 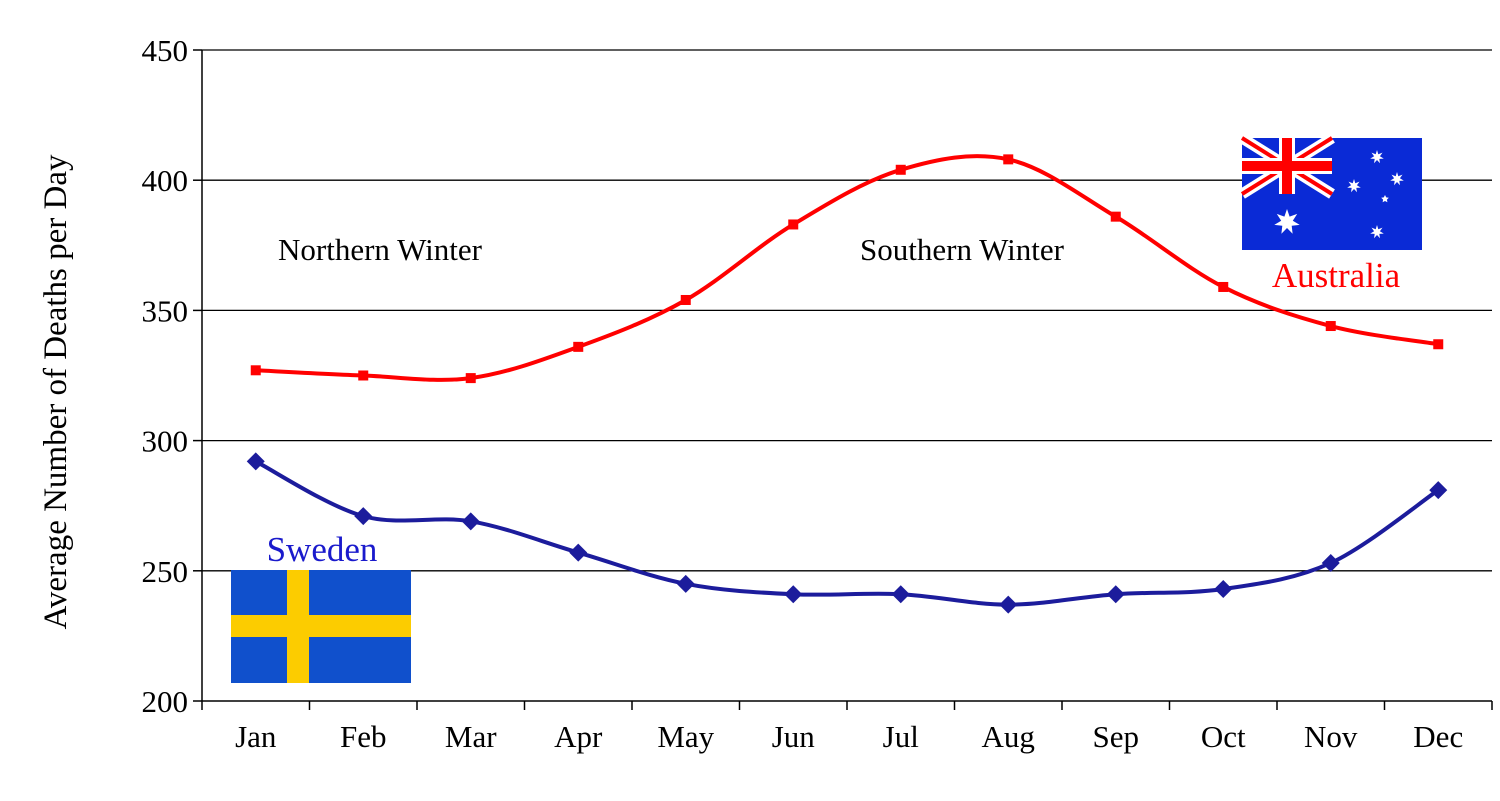 What do you see at coordinates (321, 626) in the screenshot?
I see `sweden-flag` at bounding box center [321, 626].